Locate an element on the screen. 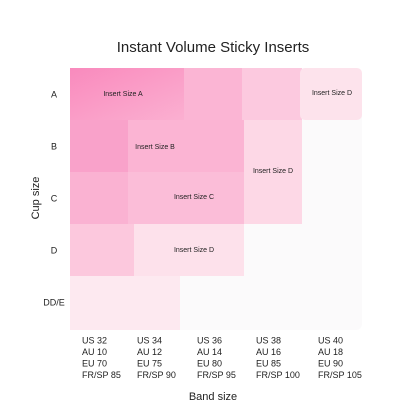 This screenshot has height=416, width=416. column-label: FR/SP 105 is located at coordinates (340, 375).